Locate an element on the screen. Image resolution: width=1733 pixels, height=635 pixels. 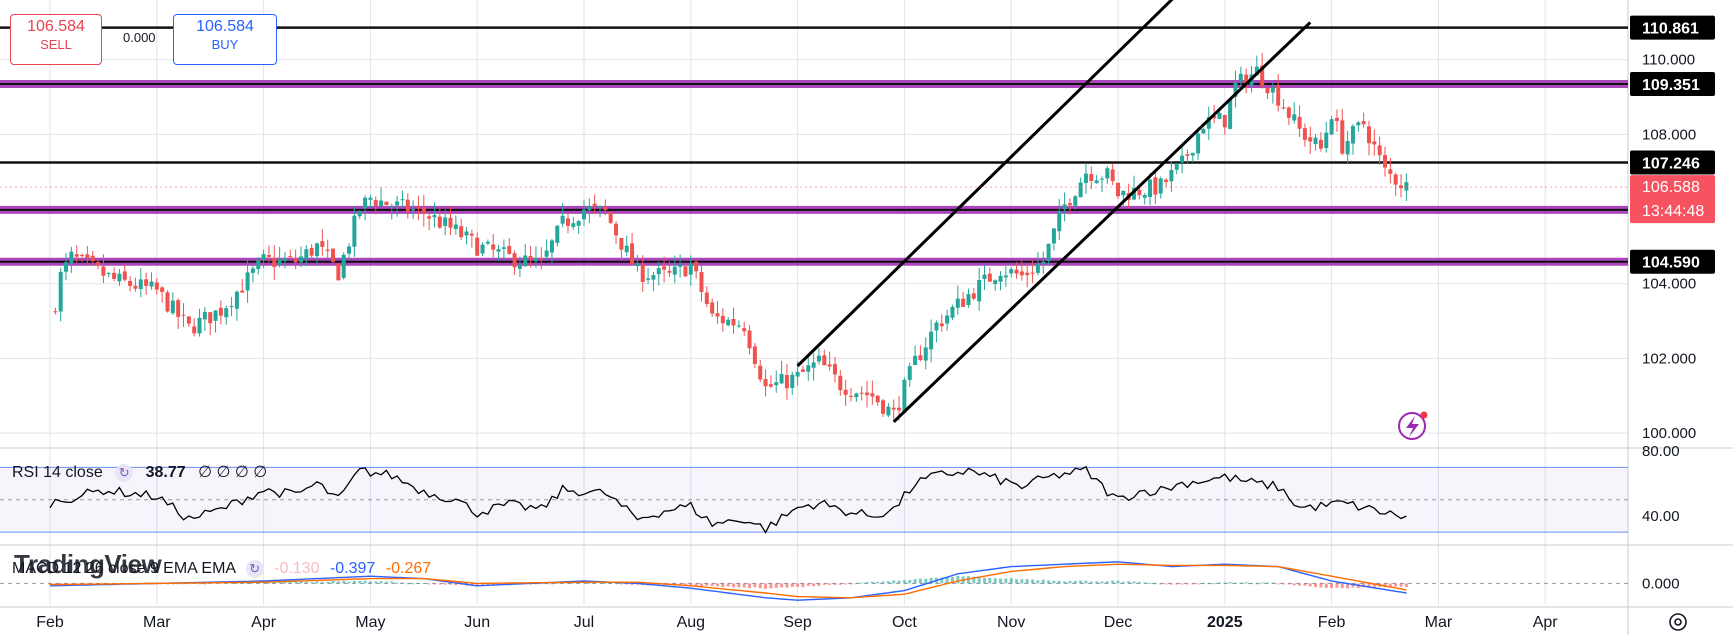
macd-line is located at coordinates (728, 581).